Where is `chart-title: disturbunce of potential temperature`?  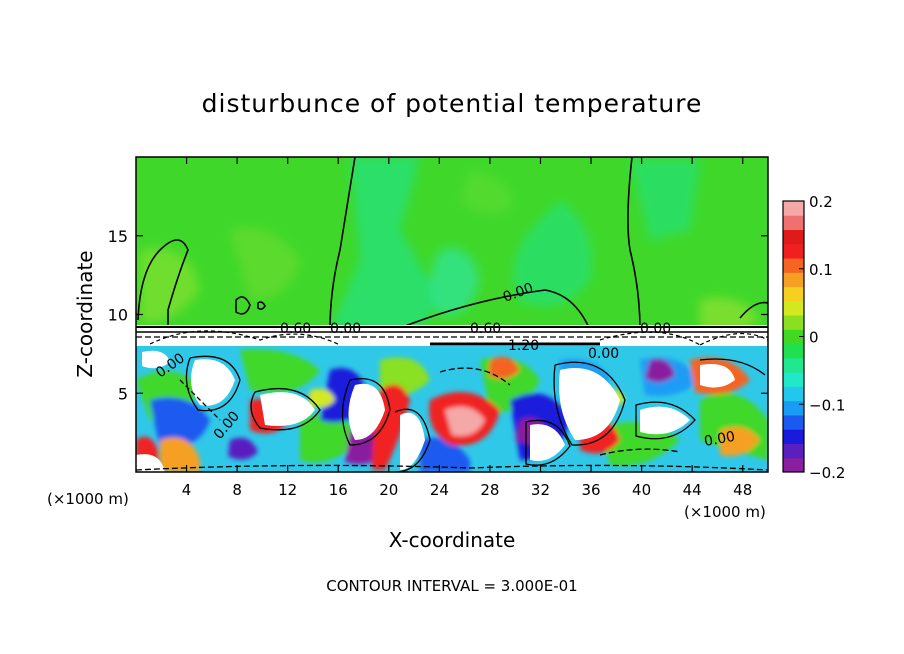 chart-title: disturbunce of potential temperature is located at coordinates (452, 103).